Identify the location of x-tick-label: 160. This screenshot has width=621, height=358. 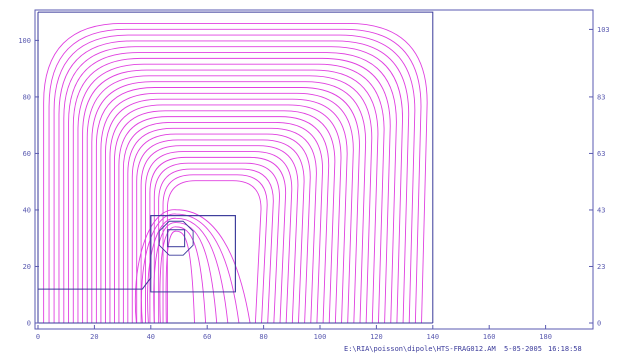
(489, 337).